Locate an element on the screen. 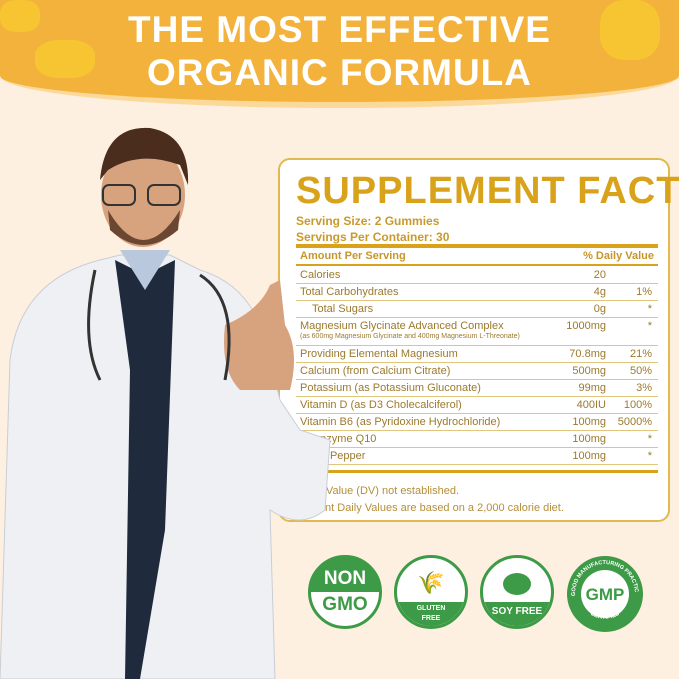  soy-free-badge: SOY FREE is located at coordinates (517, 592).